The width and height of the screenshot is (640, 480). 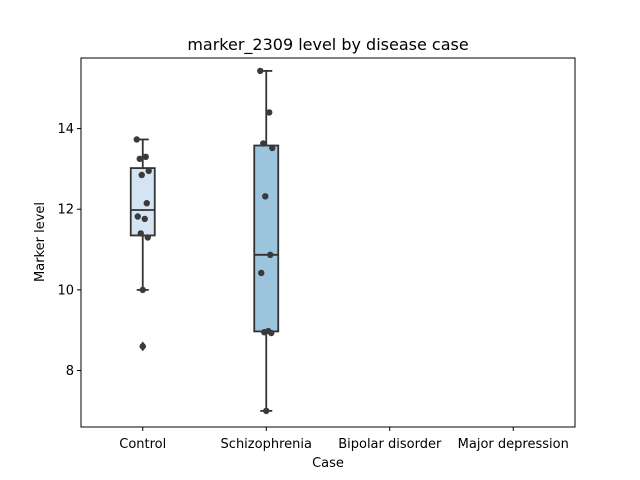 I want to click on chart-title: marker_2309 level by disease case, so click(x=327, y=45).